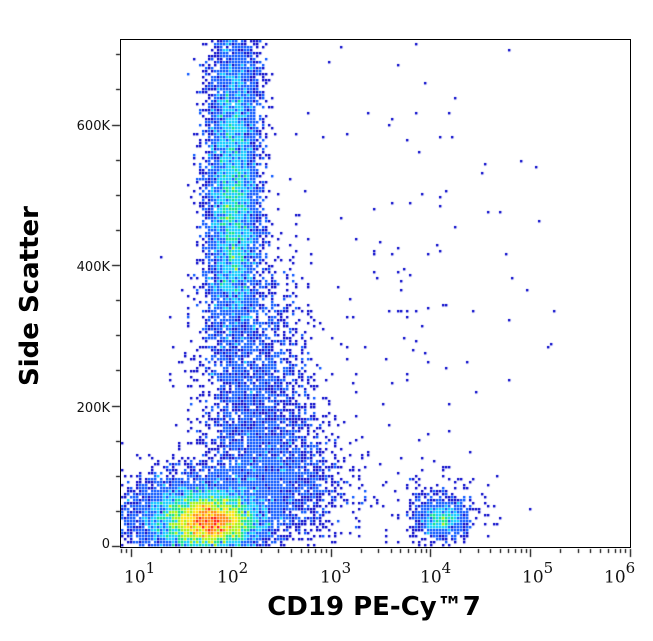  Describe the element at coordinates (93, 267) in the screenshot. I see `y-tick-label: 400K` at that location.